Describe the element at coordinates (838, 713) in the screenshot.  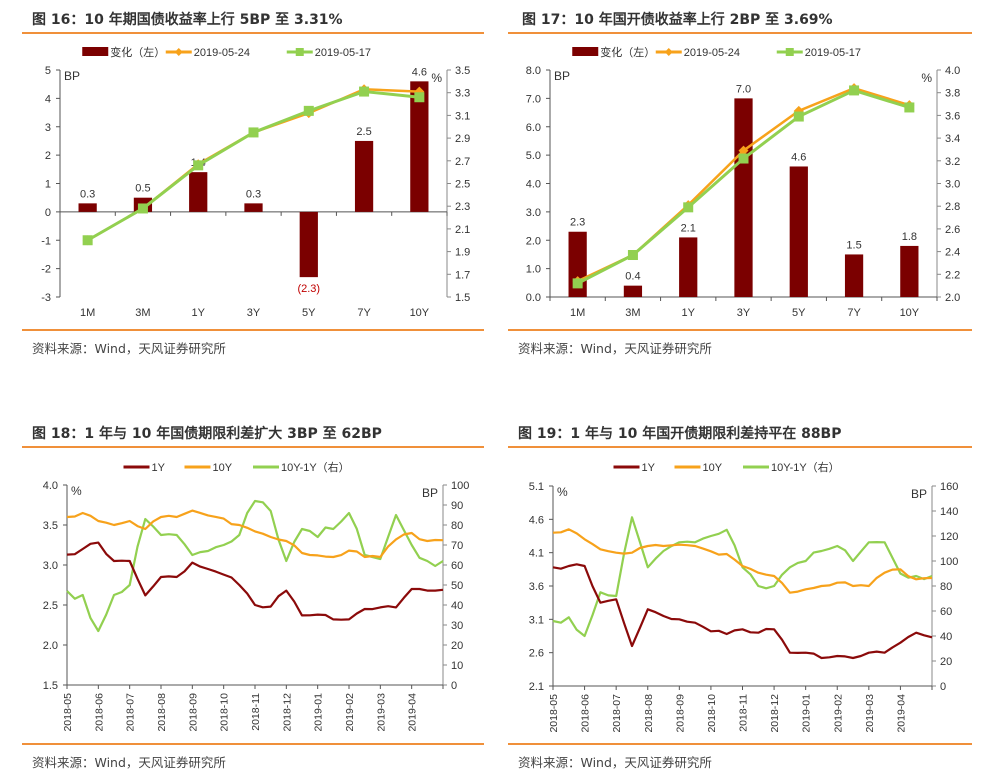
I see `date-tick-label: 2019-02` at that location.